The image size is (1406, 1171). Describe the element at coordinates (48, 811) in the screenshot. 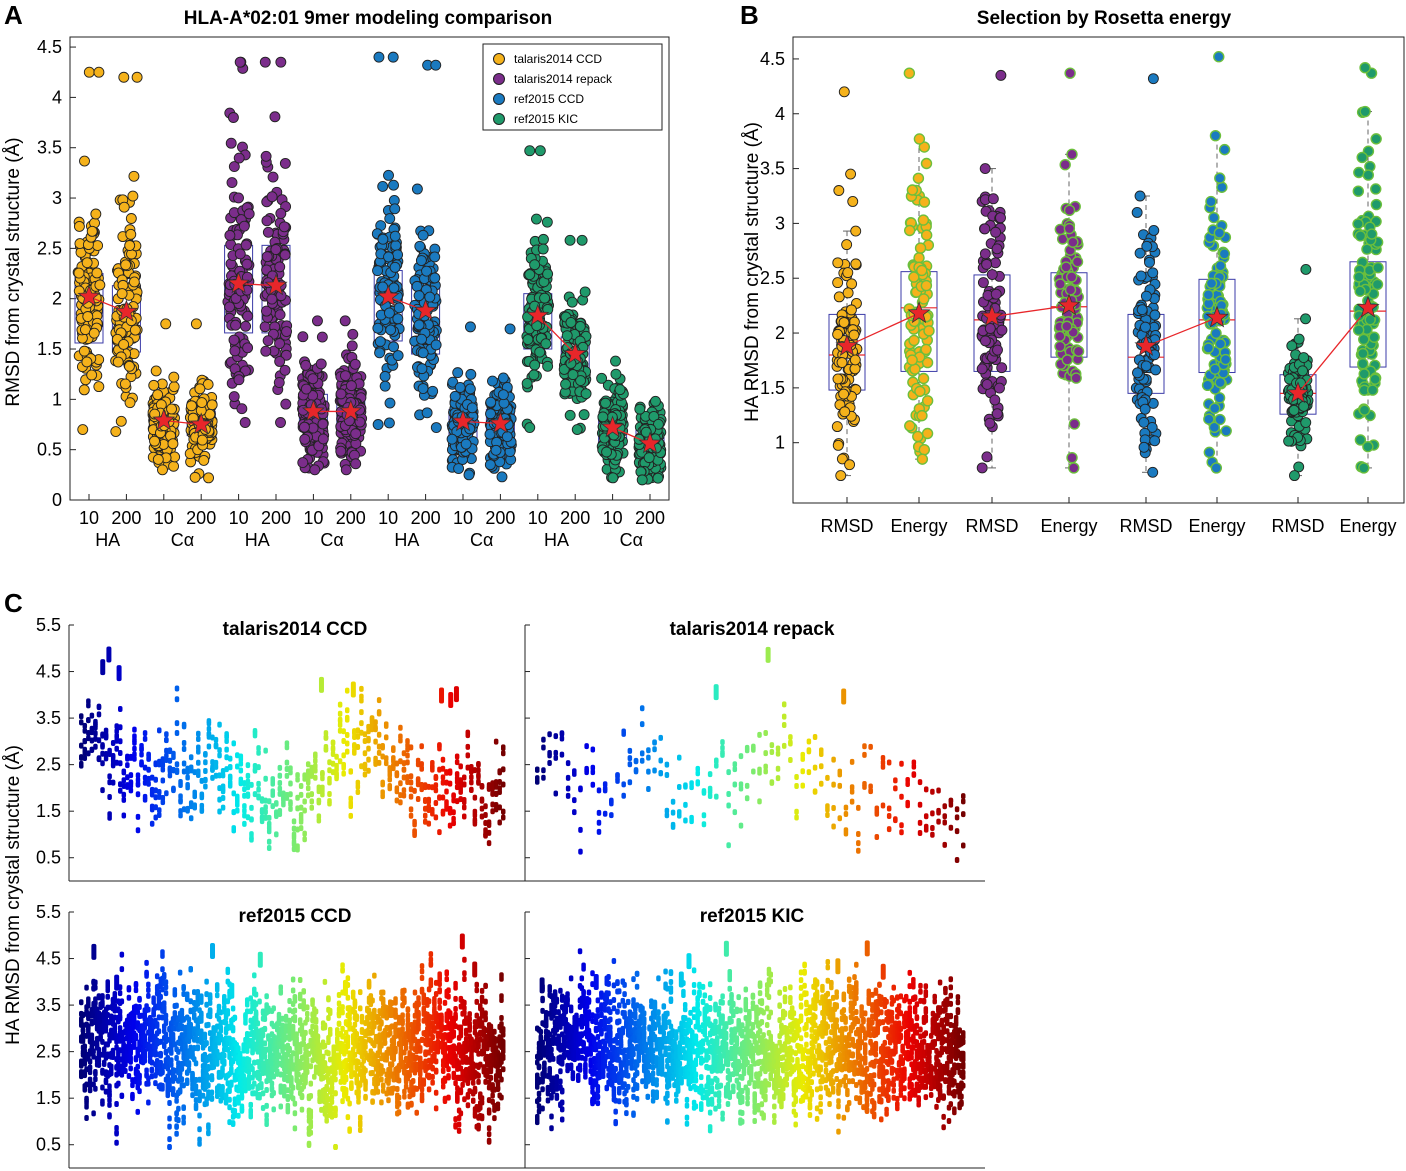

I see `y-tick-label: 1.5` at that location.